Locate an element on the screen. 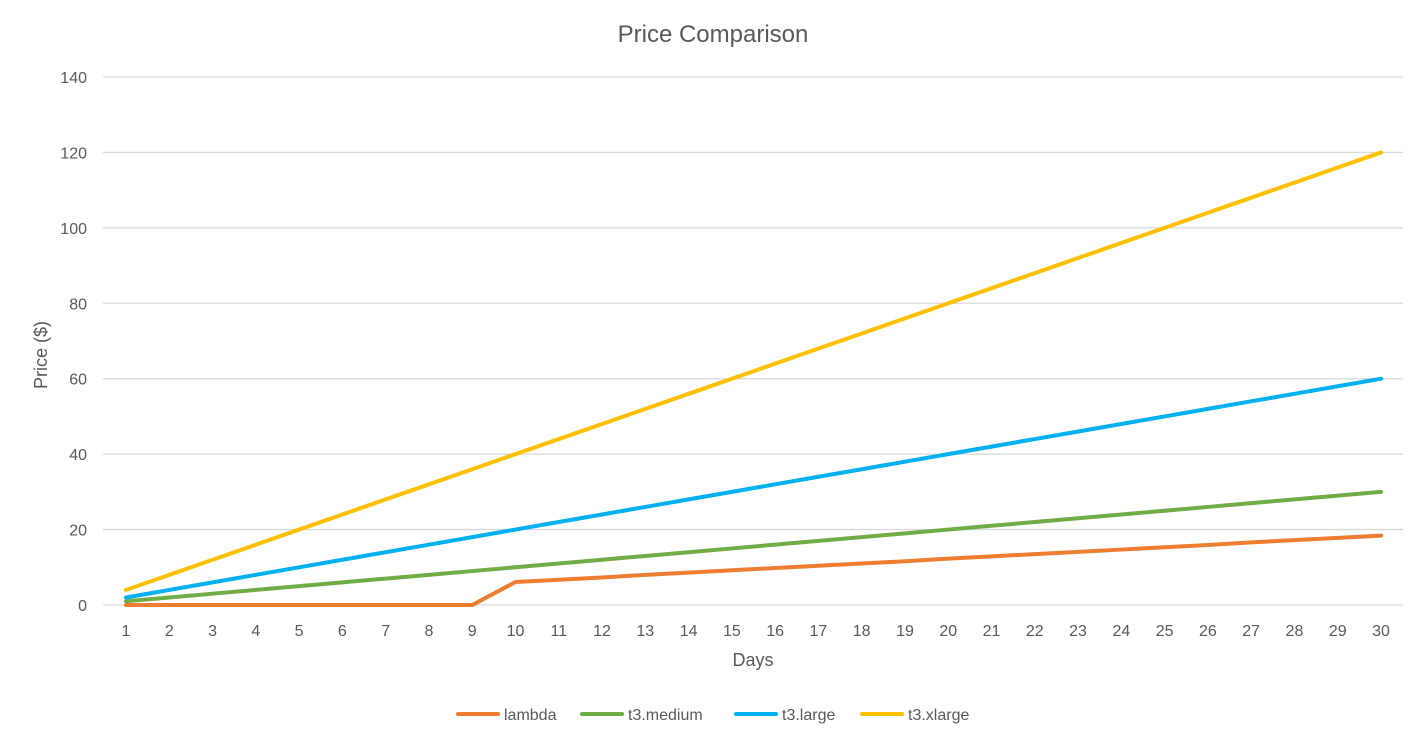 The width and height of the screenshot is (1427, 745). legend-item-t3-xlarge: t3.xlarge is located at coordinates (914, 715).